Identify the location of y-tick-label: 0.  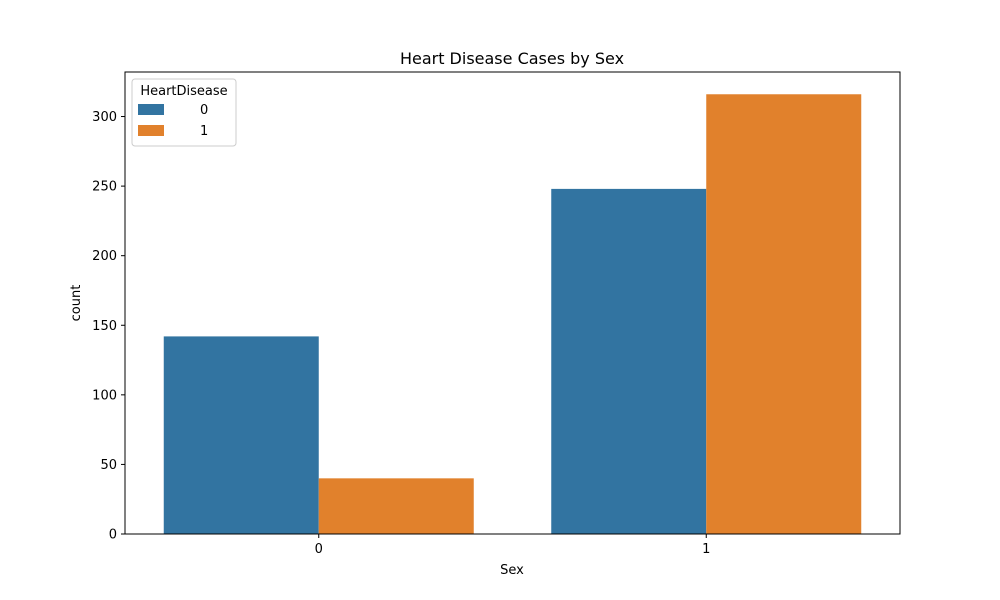
(113, 535).